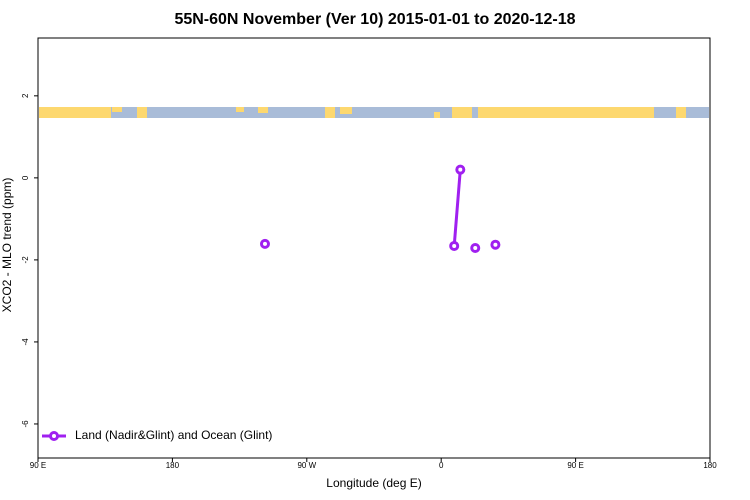  What do you see at coordinates (457, 208) in the screenshot?
I see `series-line` at bounding box center [457, 208].